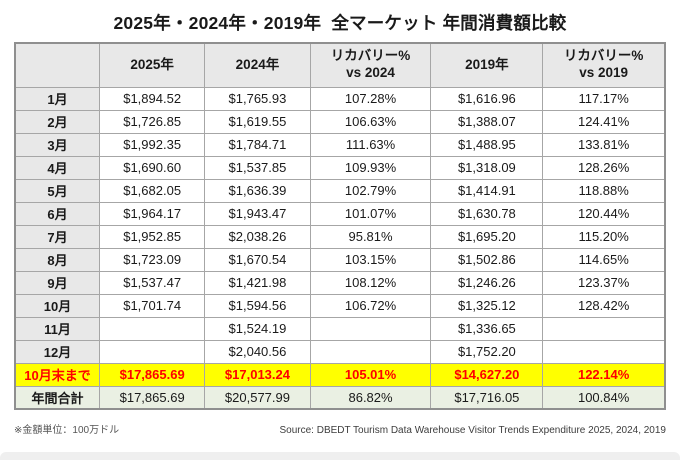 The width and height of the screenshot is (680, 460). What do you see at coordinates (487, 259) in the screenshot?
I see `cell-value: $1,502.86` at bounding box center [487, 259].